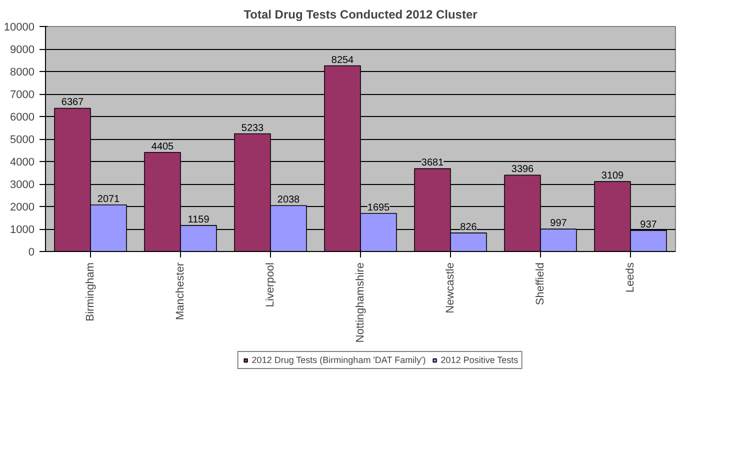 The width and height of the screenshot is (729, 454). Describe the element at coordinates (22, 95) in the screenshot. I see `y-tick-label: 7000` at that location.